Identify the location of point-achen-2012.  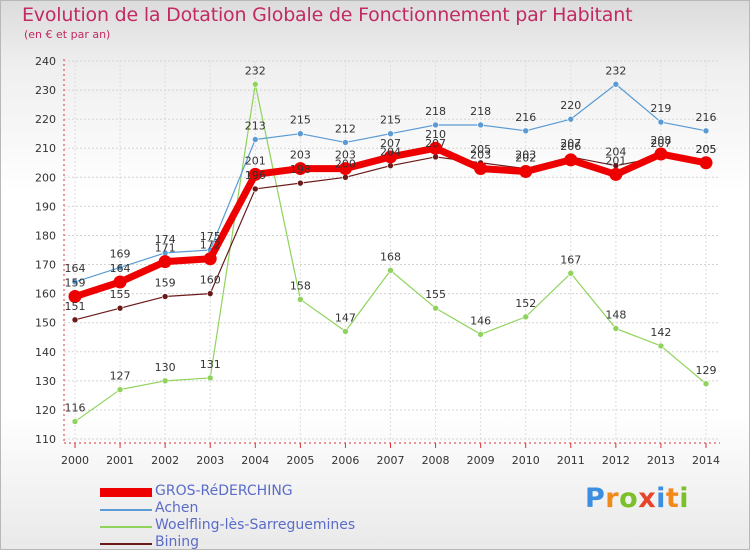
(616, 84).